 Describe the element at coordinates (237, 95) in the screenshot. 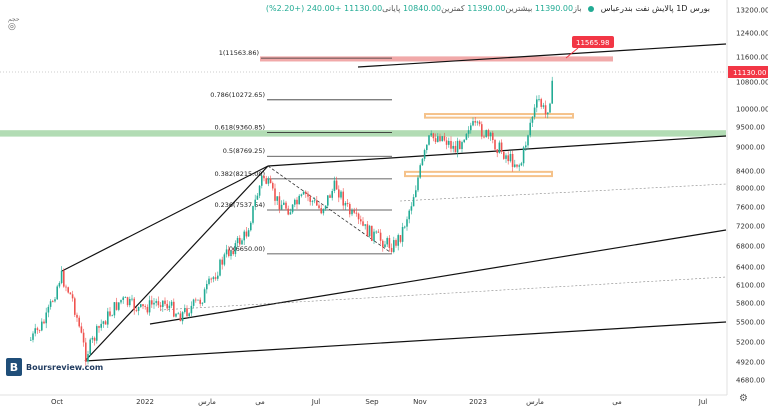

I see `fib-label: 0.786(10272.65)` at that location.